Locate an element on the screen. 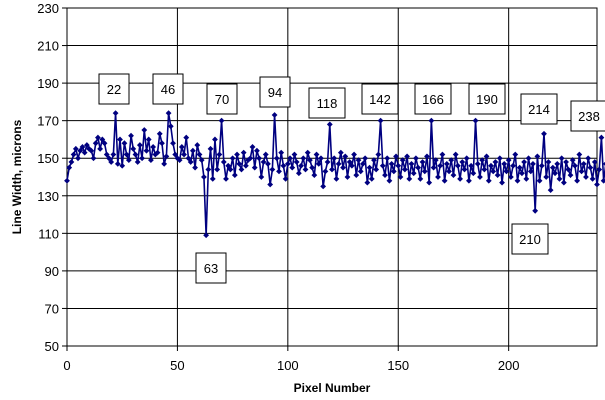 Image resolution: width=605 pixels, height=400 pixels. callout-label: 118 is located at coordinates (327, 103).